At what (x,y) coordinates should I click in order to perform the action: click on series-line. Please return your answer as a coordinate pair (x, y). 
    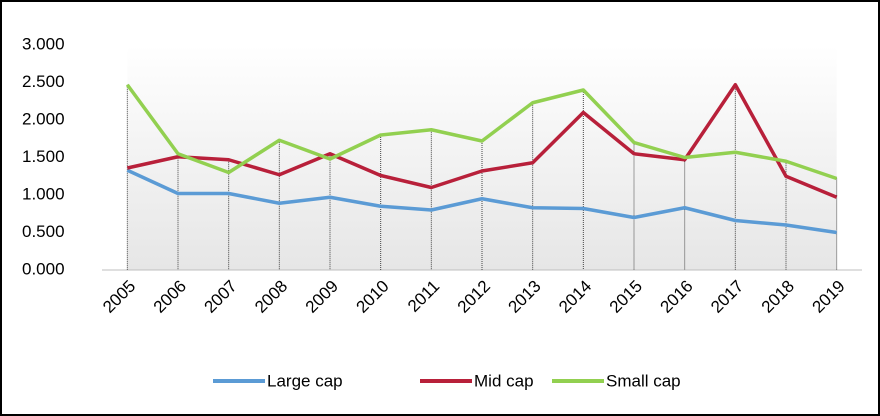
    Looking at the image, I should click on (481, 201).